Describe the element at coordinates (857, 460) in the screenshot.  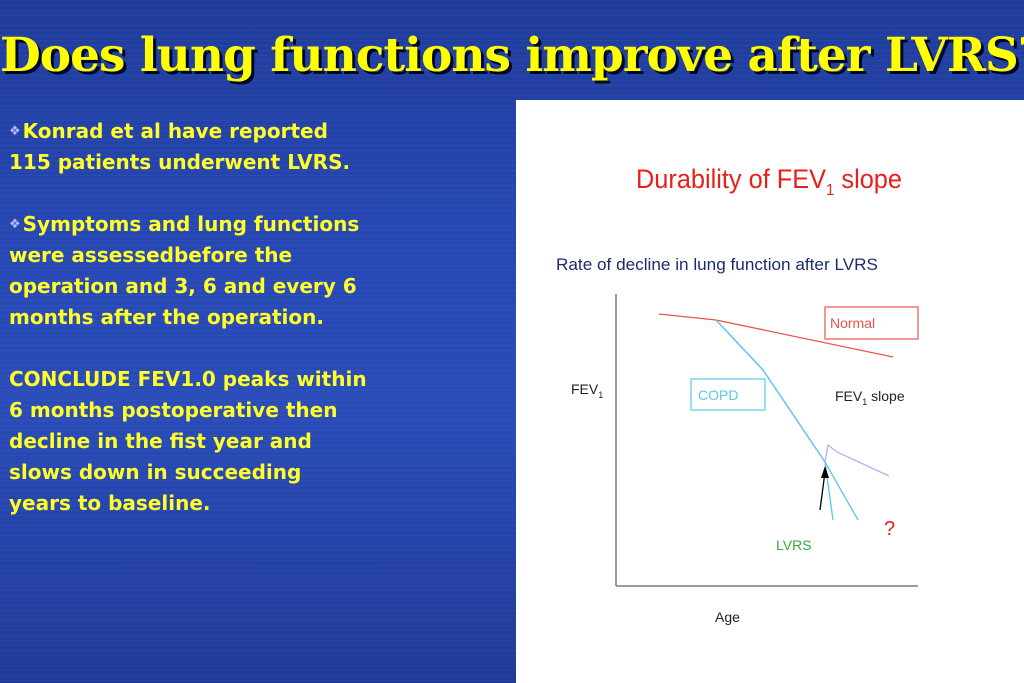
I see `post-lvrs-purple-line` at that location.